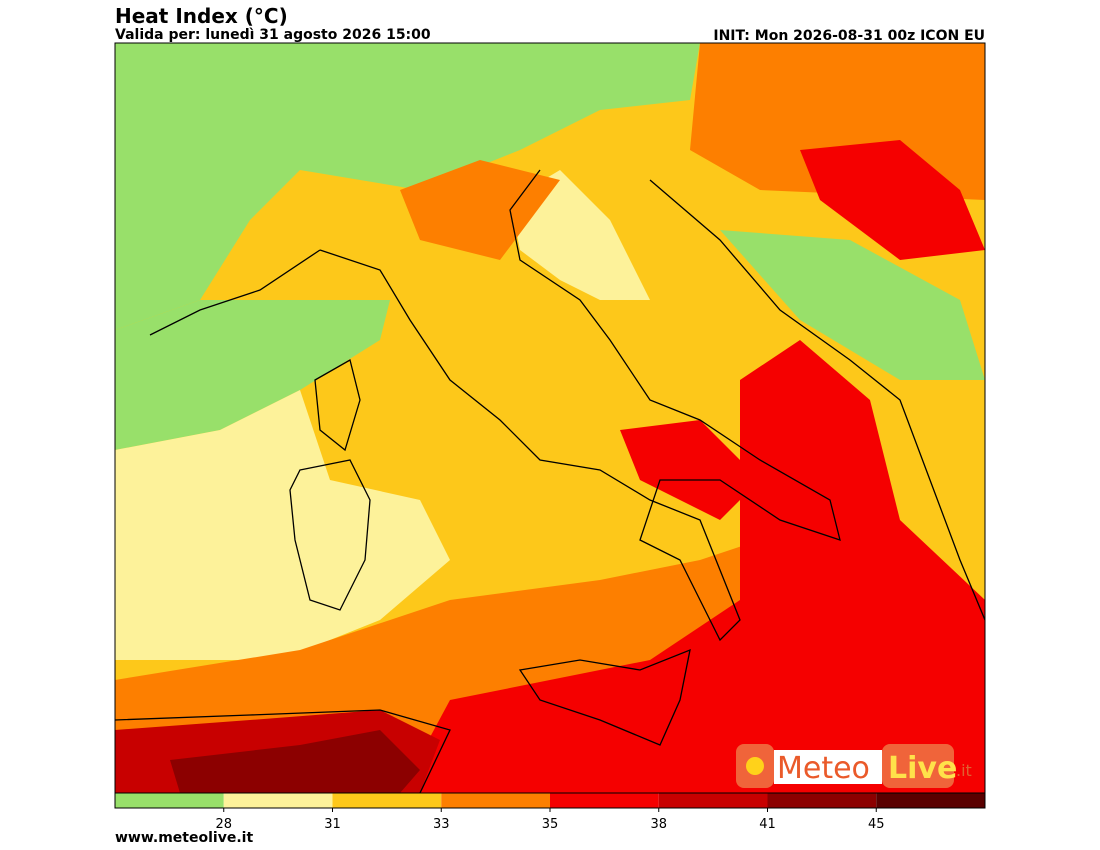 The width and height of the screenshot is (1100, 850). Describe the element at coordinates (964, 770) in the screenshot. I see `logo-text: .it` at that location.